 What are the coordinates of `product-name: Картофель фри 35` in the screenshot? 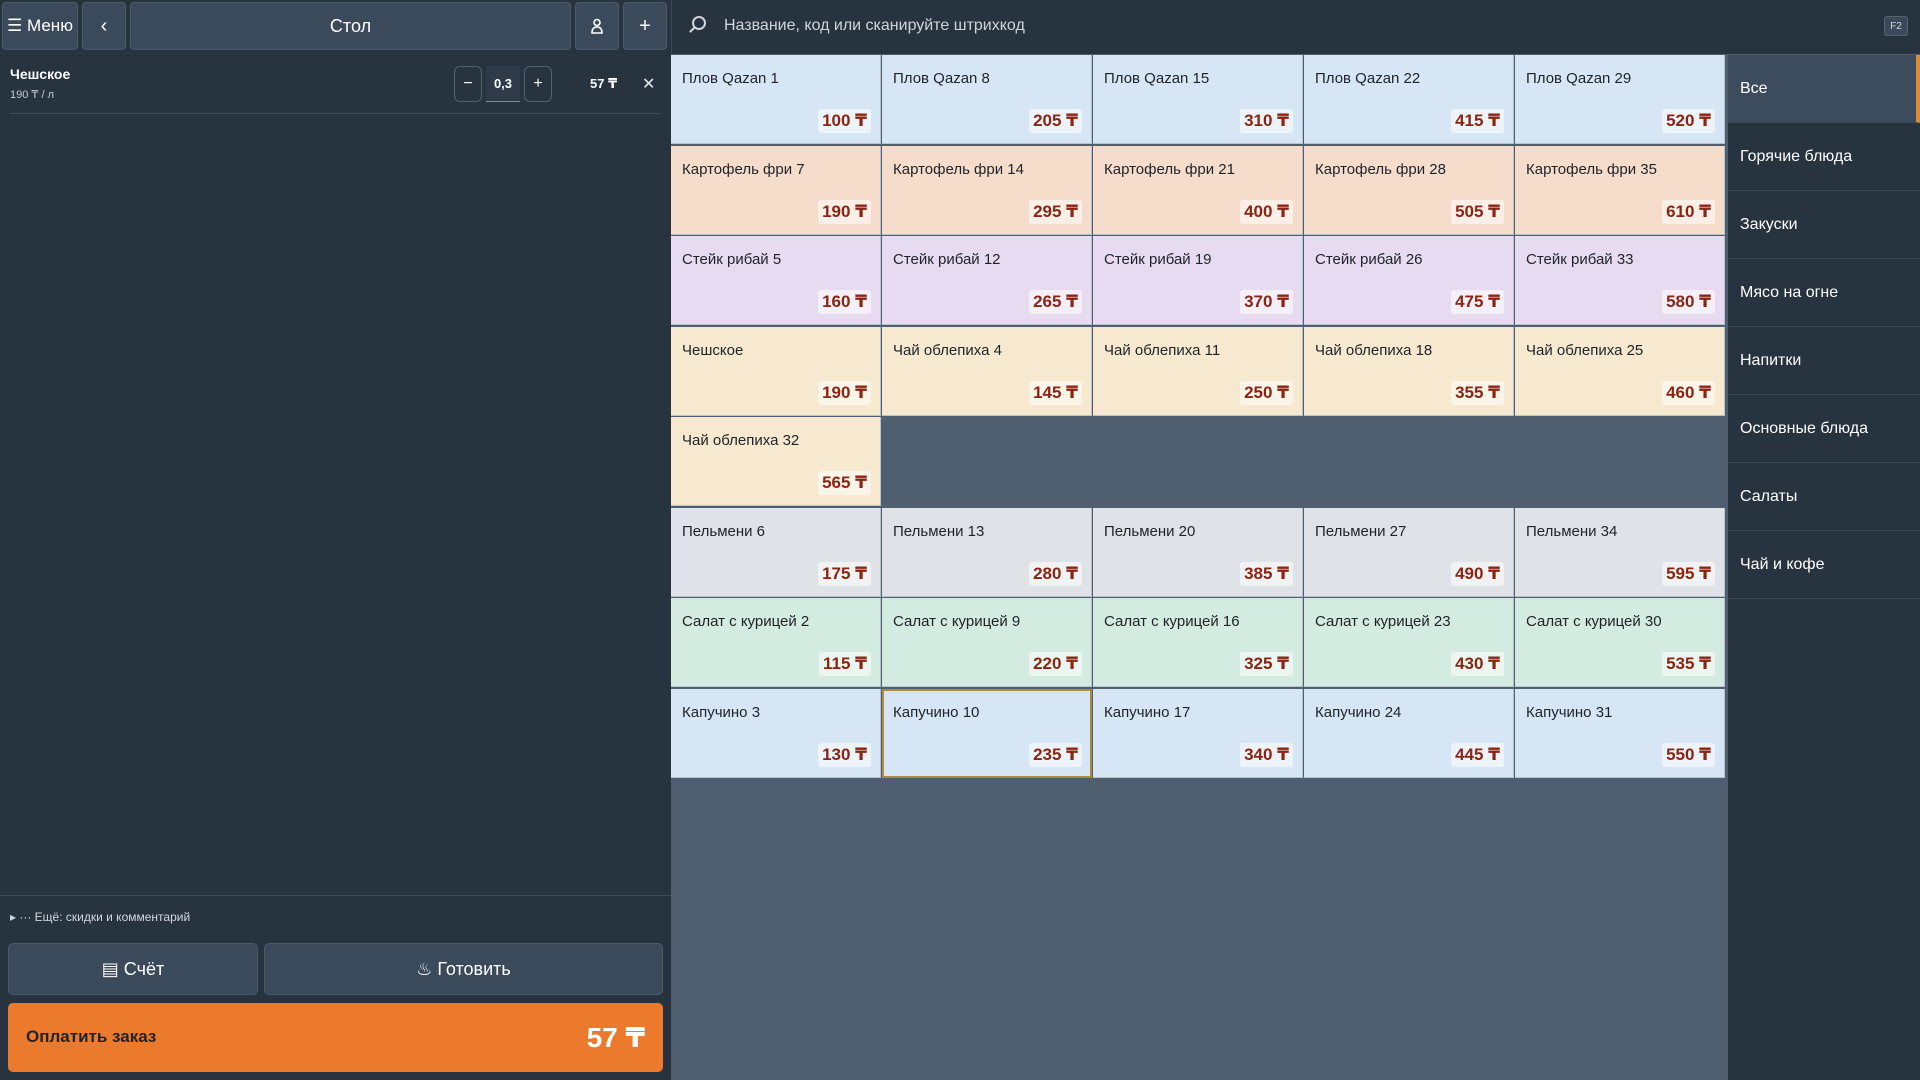 It's located at (1591, 169).